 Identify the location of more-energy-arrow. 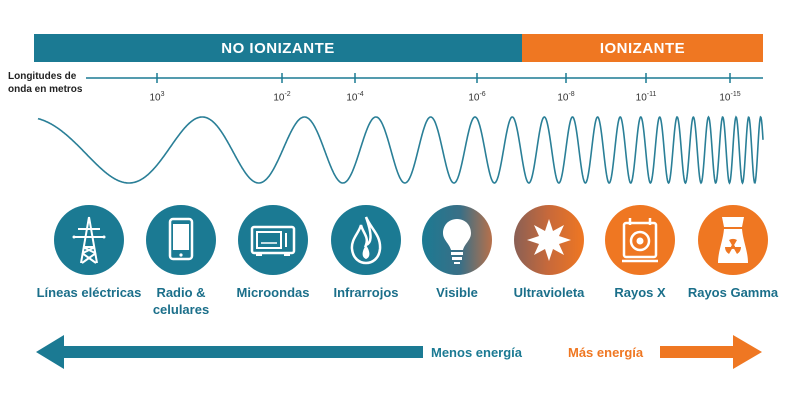
(711, 352).